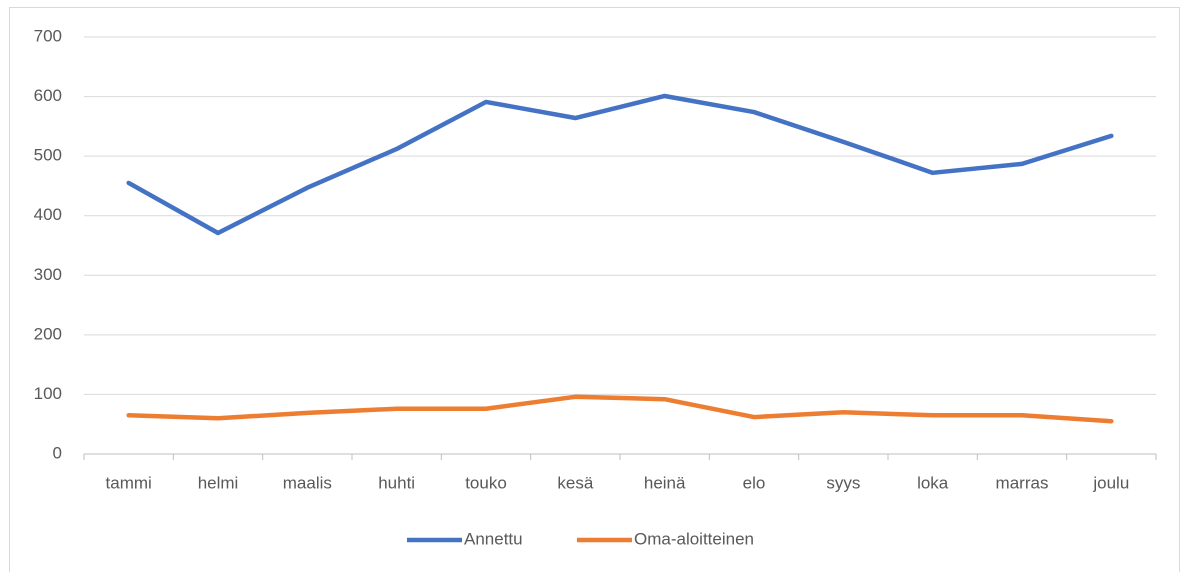 The height and width of the screenshot is (572, 1189). I want to click on x-tick-label: marras, so click(1022, 482).